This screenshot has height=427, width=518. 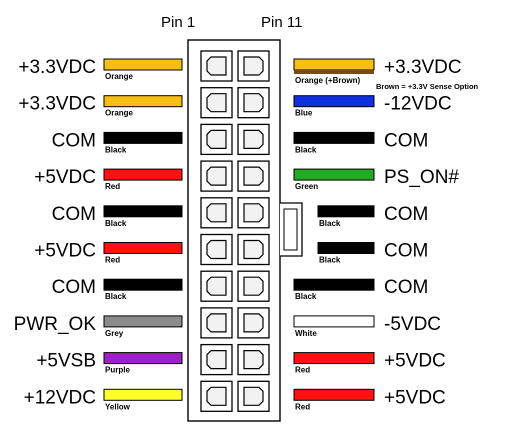 I want to click on left-pin-4: +5VDC Red, so click(x=108, y=179).